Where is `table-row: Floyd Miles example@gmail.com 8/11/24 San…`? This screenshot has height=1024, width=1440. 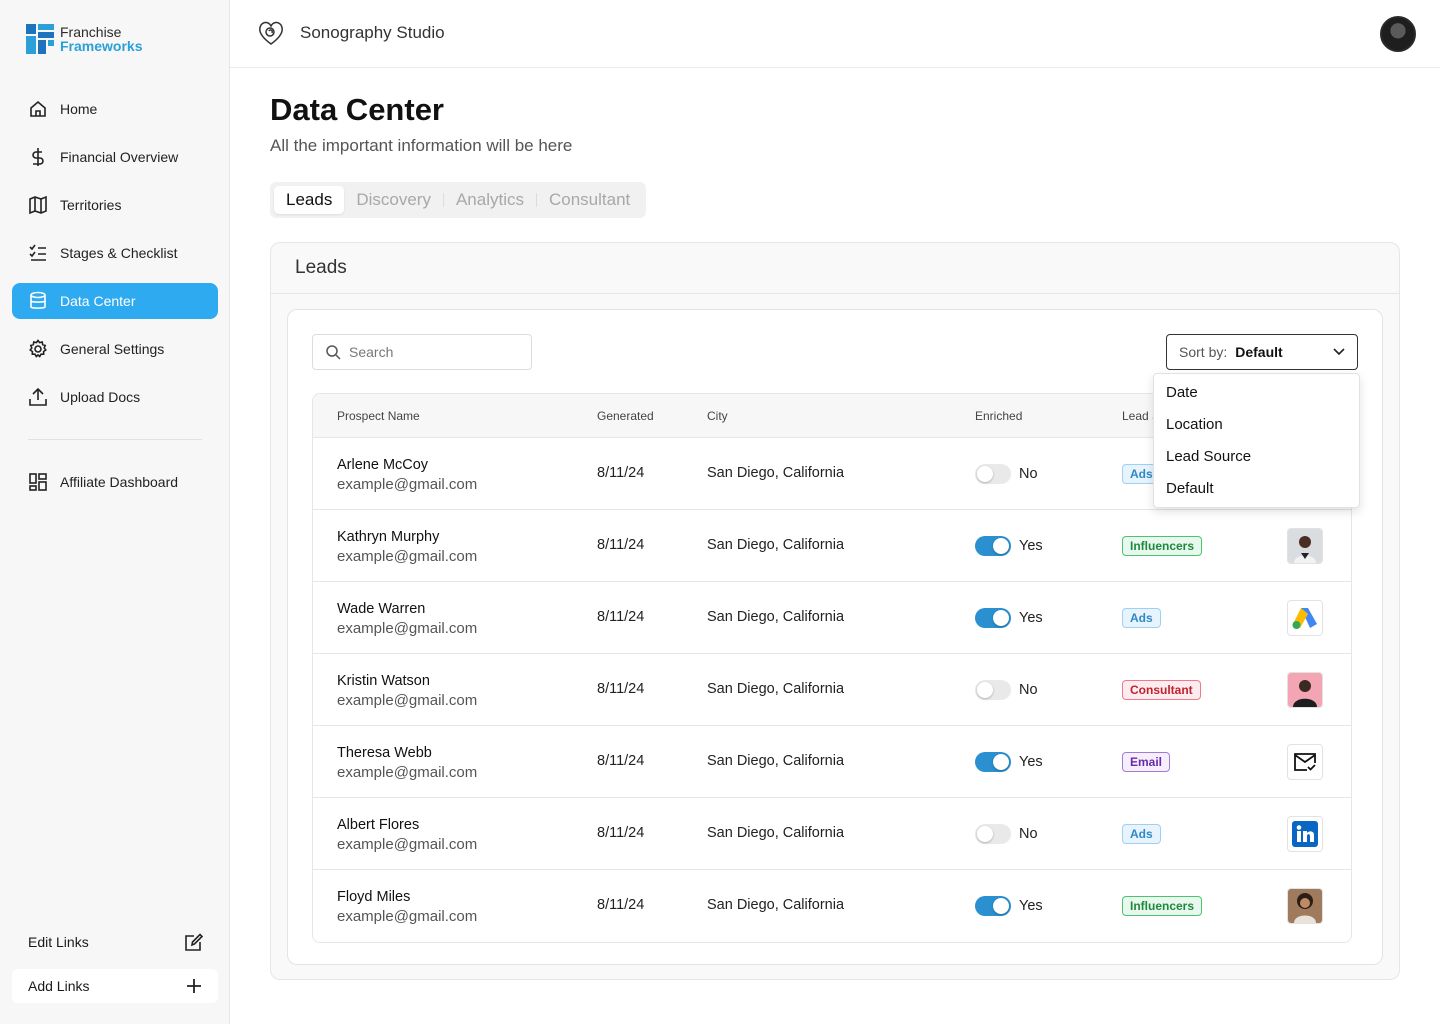 table-row: Floyd Miles example@gmail.com 8/11/24 San… is located at coordinates (832, 906).